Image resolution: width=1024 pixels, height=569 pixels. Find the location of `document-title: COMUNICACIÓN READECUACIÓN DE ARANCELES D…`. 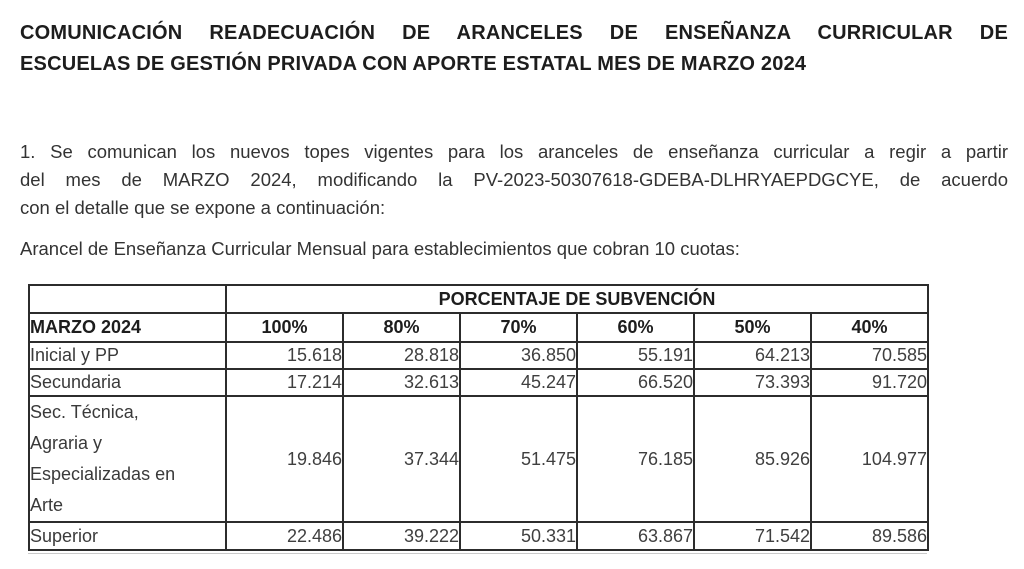

document-title: COMUNICACIÓN READECUACIÓN DE ARANCELES D… is located at coordinates (514, 49).